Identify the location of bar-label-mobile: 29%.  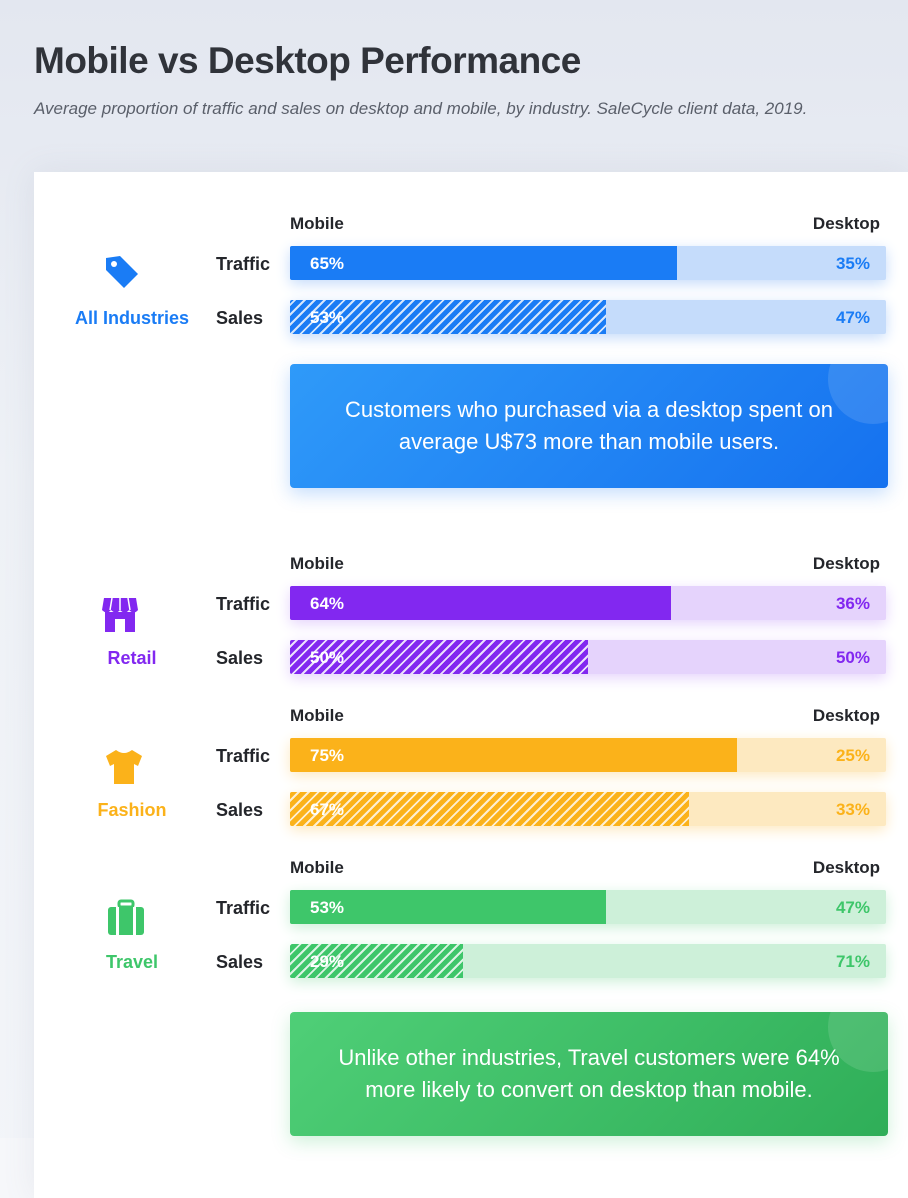
(327, 961).